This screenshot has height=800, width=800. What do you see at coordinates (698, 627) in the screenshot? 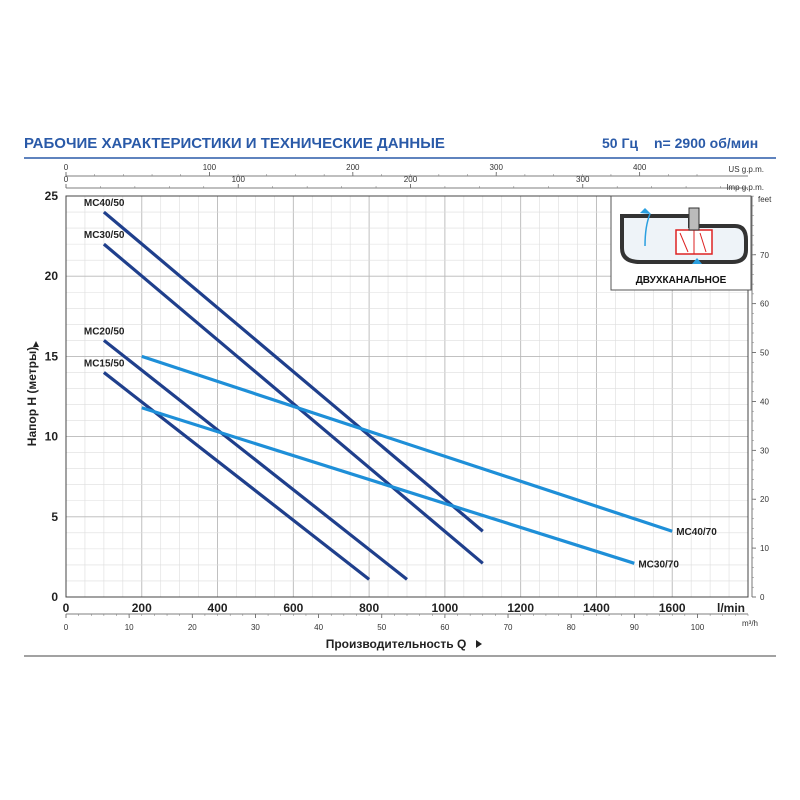
I see `m3h-tick-label: 100` at bounding box center [698, 627].